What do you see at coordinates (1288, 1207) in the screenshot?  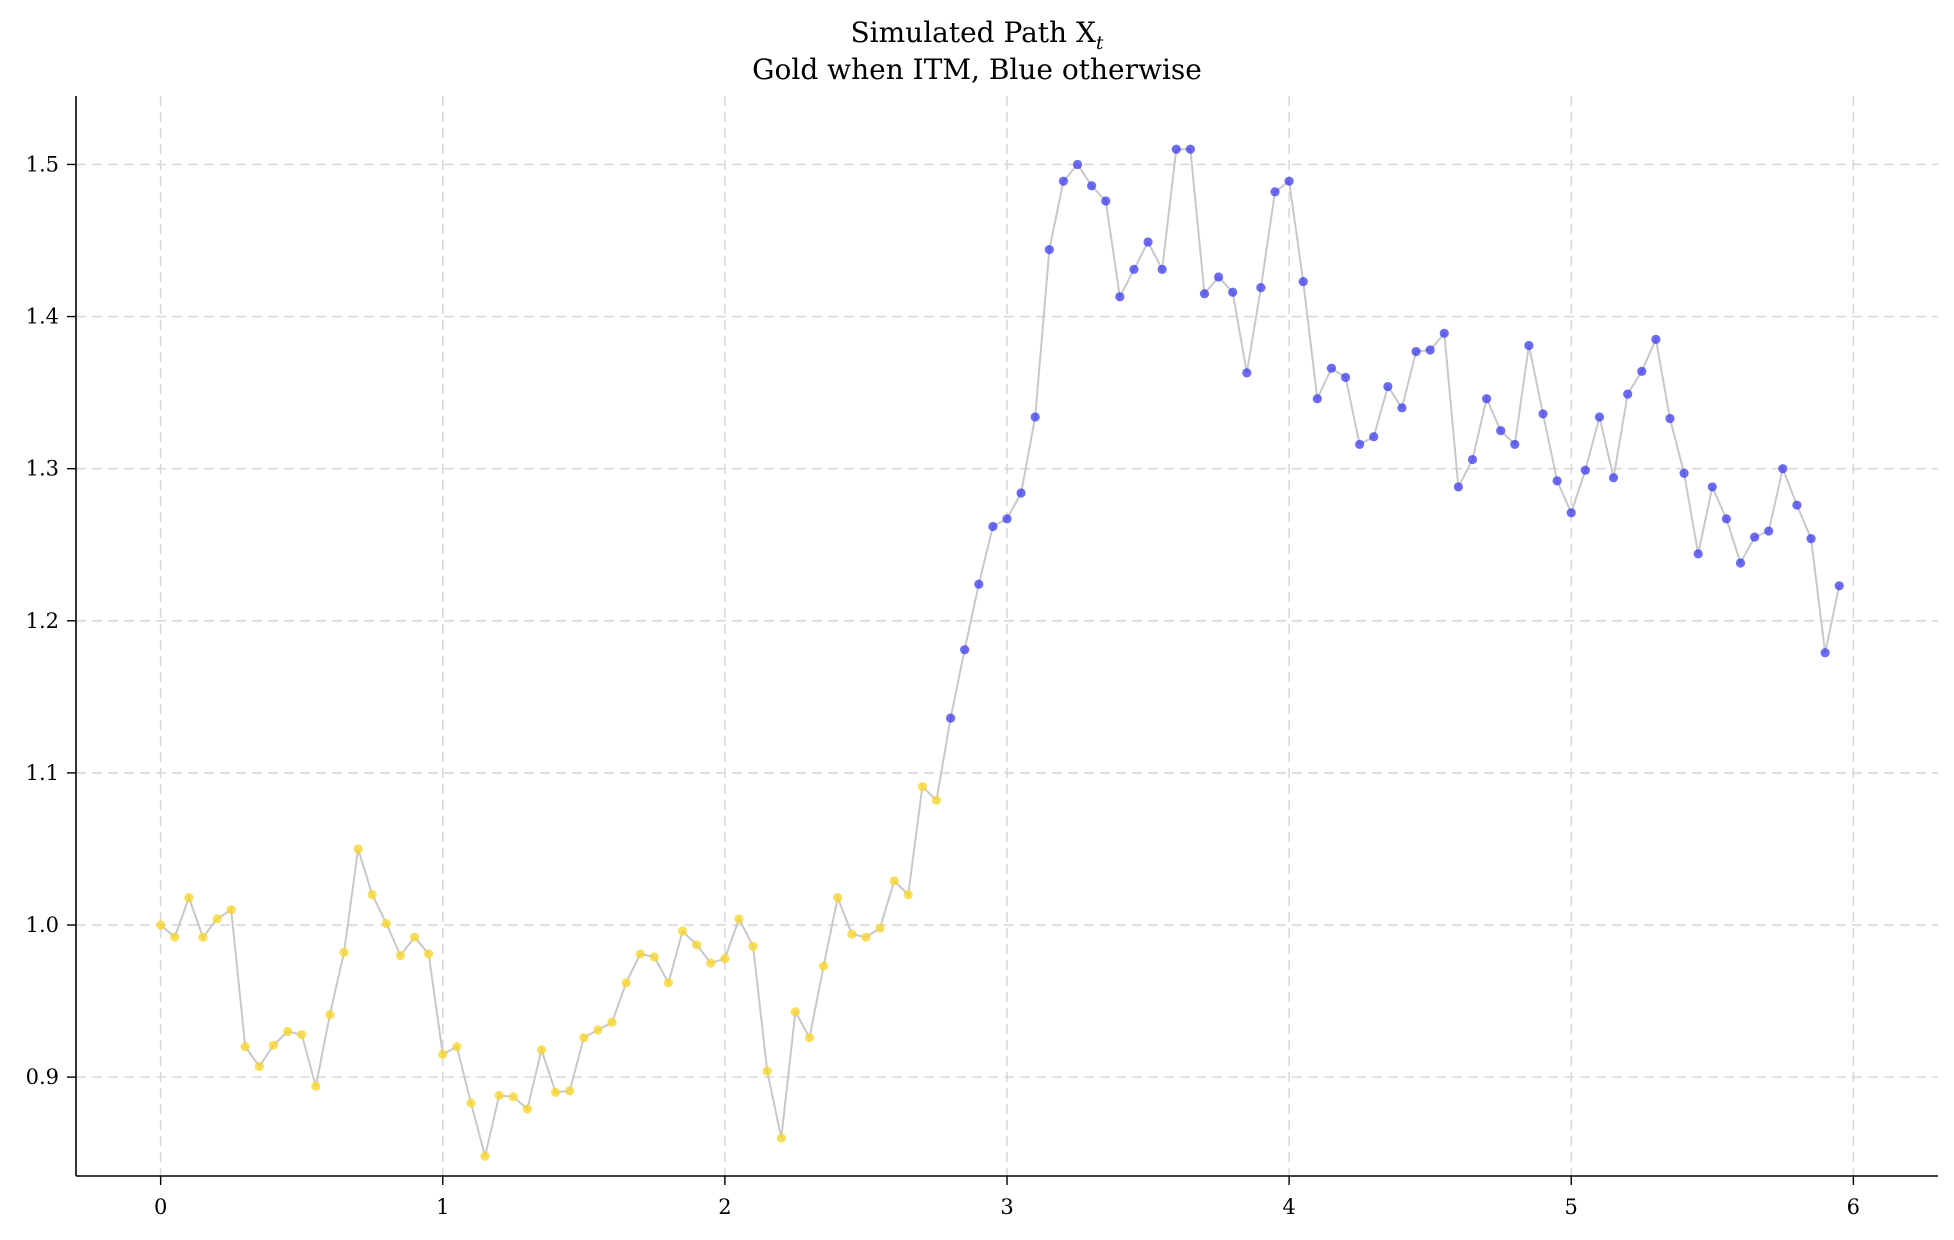 I see `x-tick-label: 4` at bounding box center [1288, 1207].